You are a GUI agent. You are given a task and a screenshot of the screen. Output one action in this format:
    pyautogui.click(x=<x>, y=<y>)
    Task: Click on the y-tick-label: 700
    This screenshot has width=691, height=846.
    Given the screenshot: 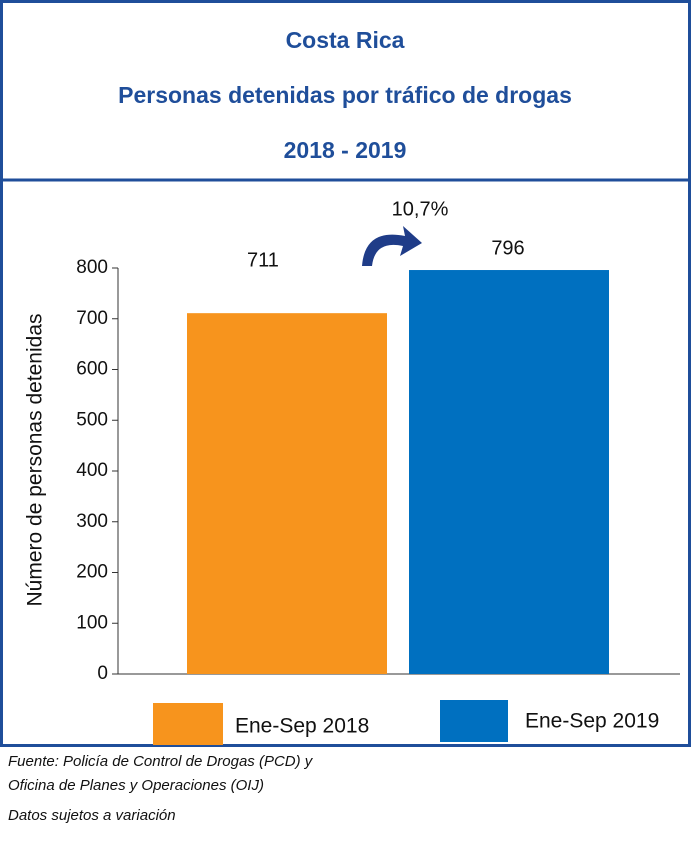 What is the action you would take?
    pyautogui.click(x=92, y=318)
    